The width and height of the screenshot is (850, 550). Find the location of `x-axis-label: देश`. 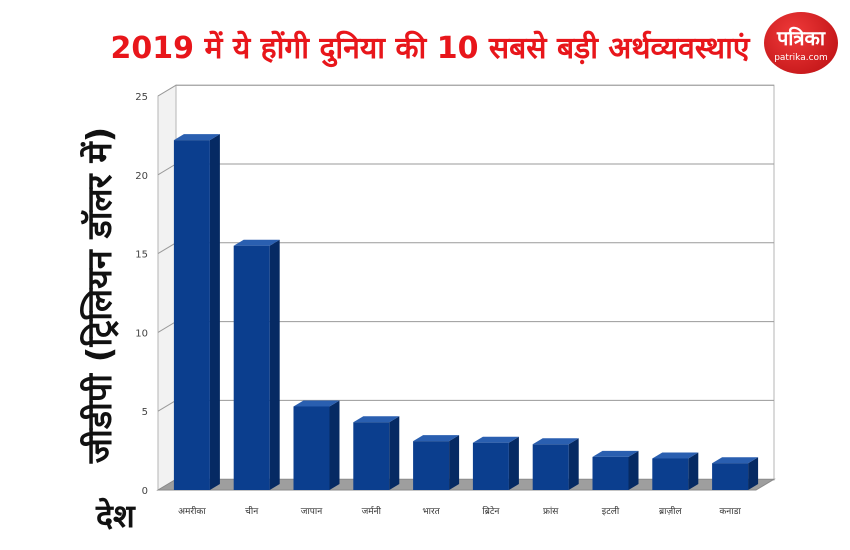

x-axis-label: देश is located at coordinates (115, 516).